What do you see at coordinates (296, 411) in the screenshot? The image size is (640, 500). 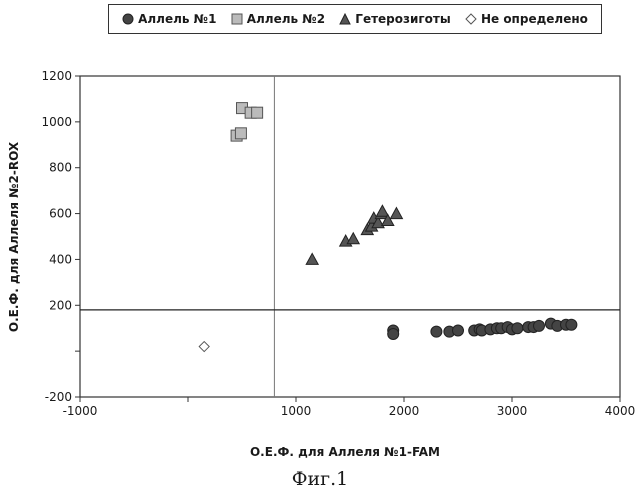 I see `x-tick-label: 1000` at bounding box center [296, 411].